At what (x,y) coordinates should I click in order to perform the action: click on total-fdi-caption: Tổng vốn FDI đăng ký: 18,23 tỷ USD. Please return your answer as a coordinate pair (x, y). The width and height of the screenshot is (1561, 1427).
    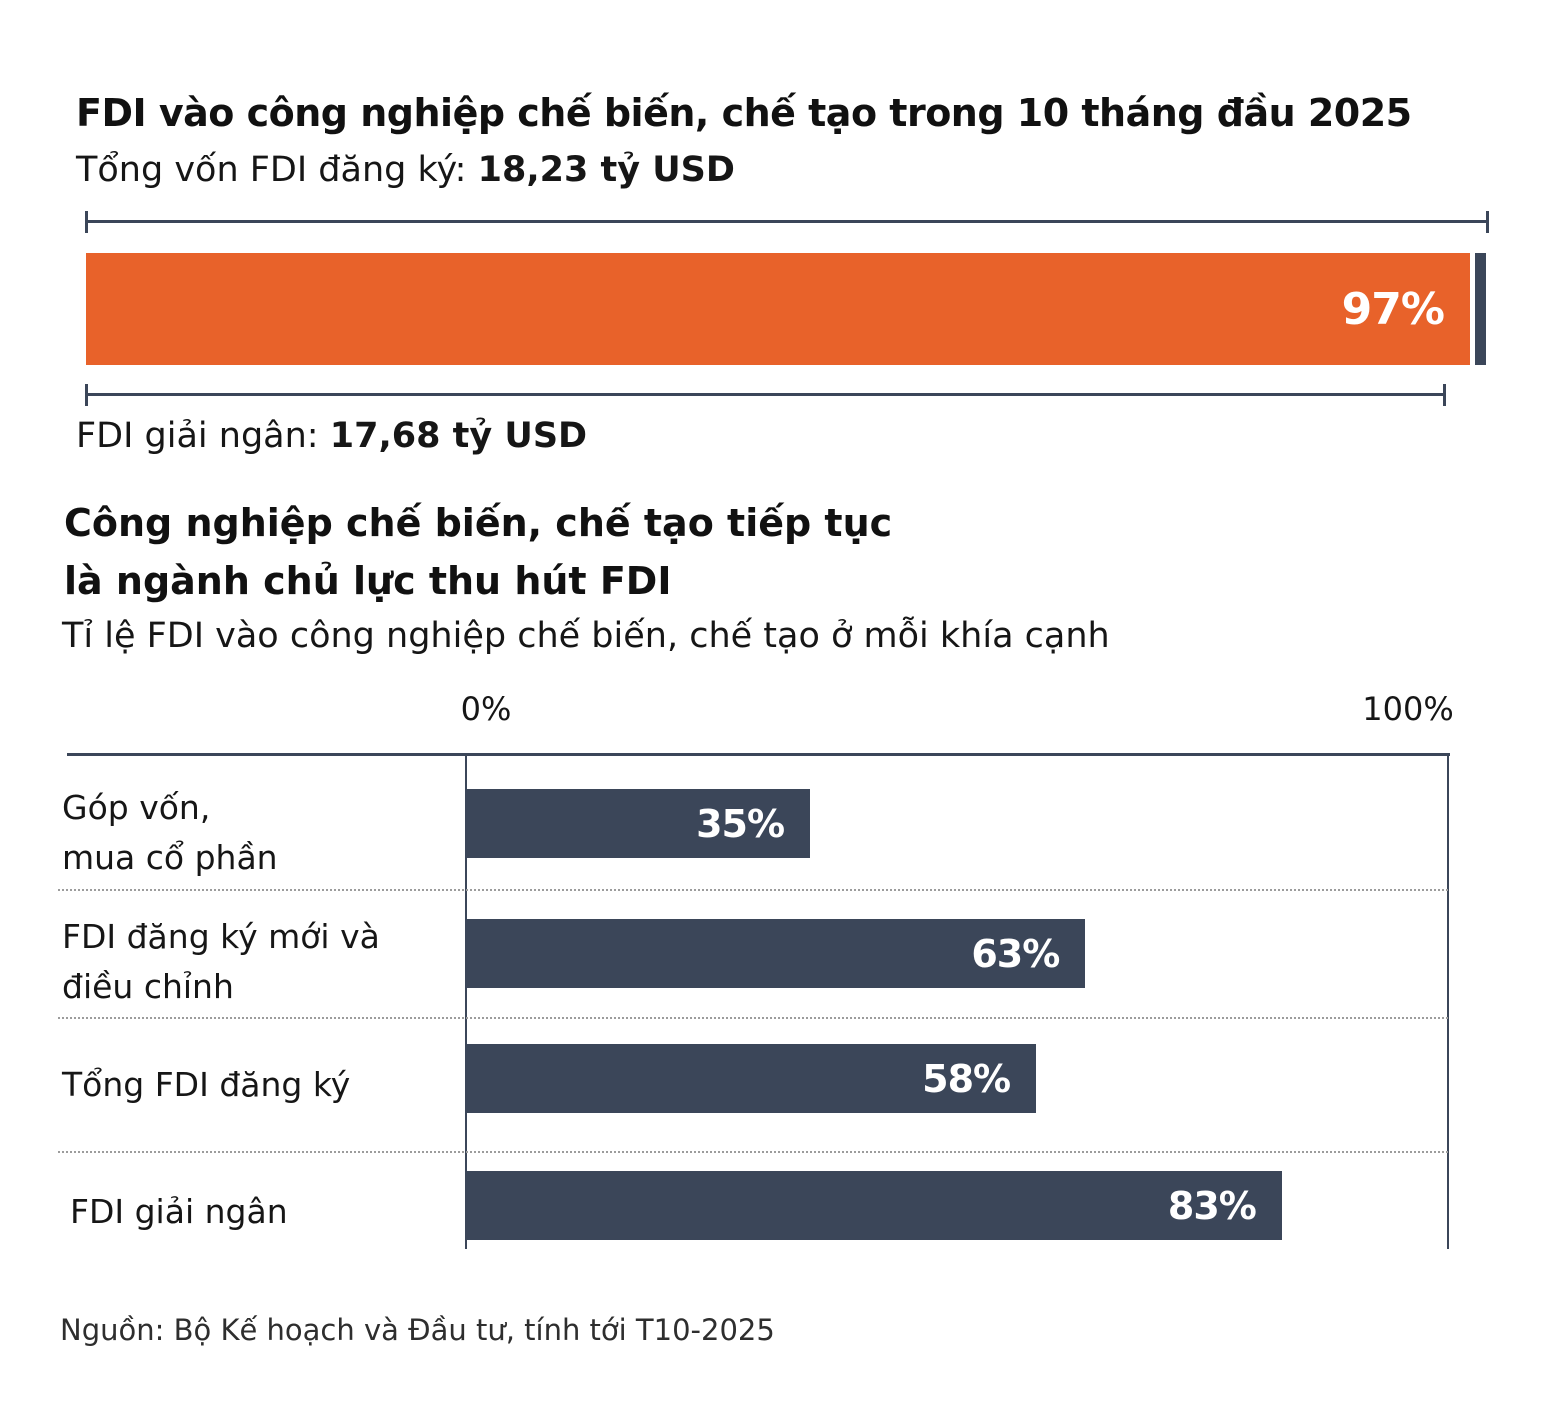
    Looking at the image, I should click on (405, 170).